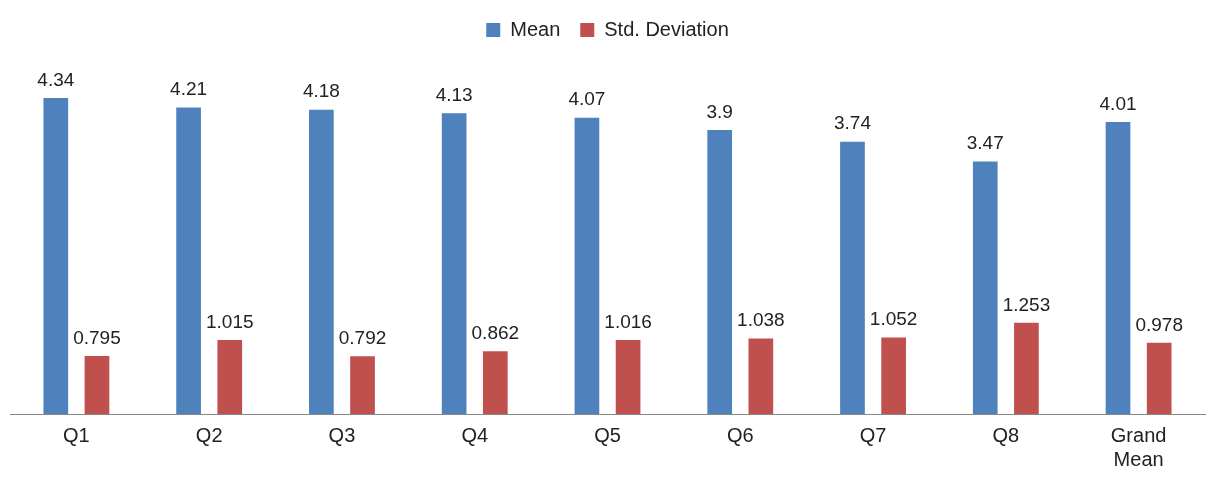 Image resolution: width=1215 pixels, height=486 pixels. What do you see at coordinates (1026, 304) in the screenshot?
I see `data-label: 1.253` at bounding box center [1026, 304].